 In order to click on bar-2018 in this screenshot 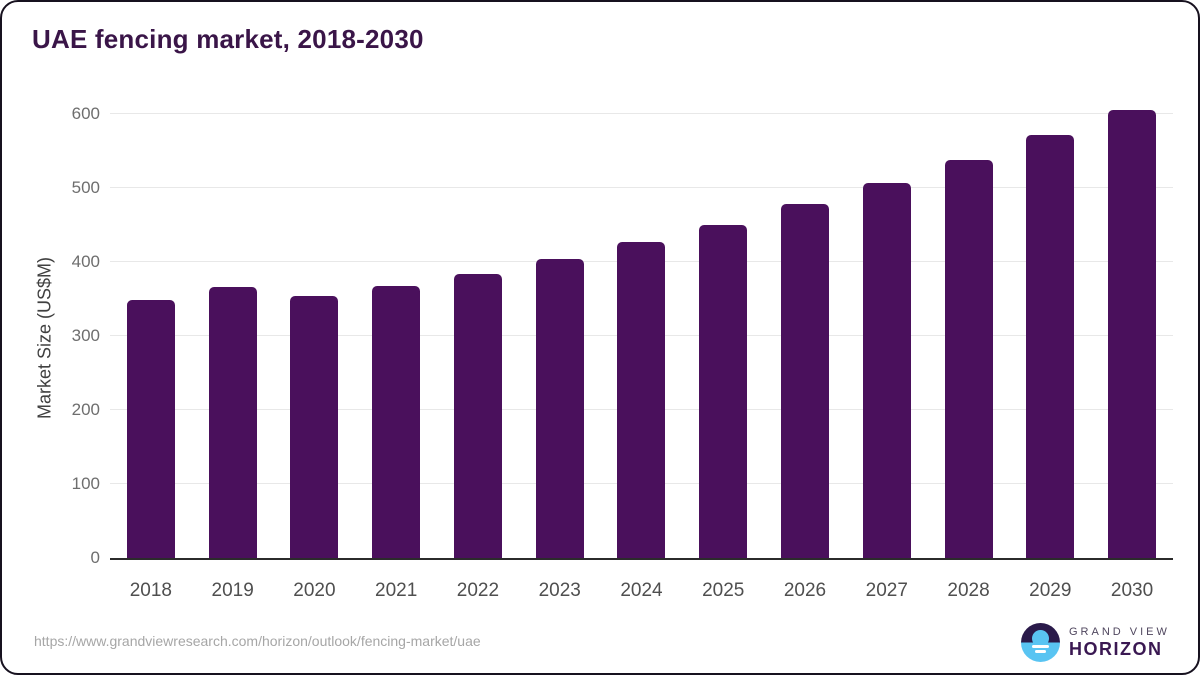, I will do `click(150, 428)`.